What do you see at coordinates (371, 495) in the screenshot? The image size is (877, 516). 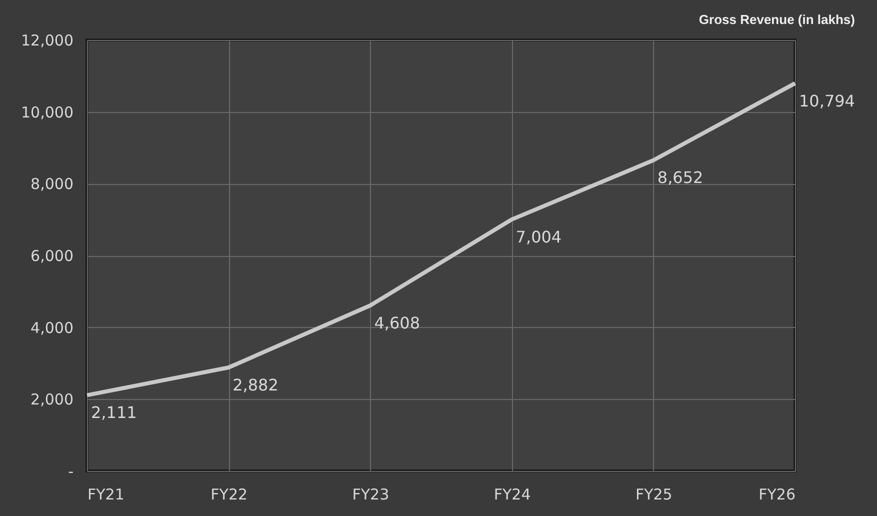 I see `x-tick-label: FY23` at bounding box center [371, 495].